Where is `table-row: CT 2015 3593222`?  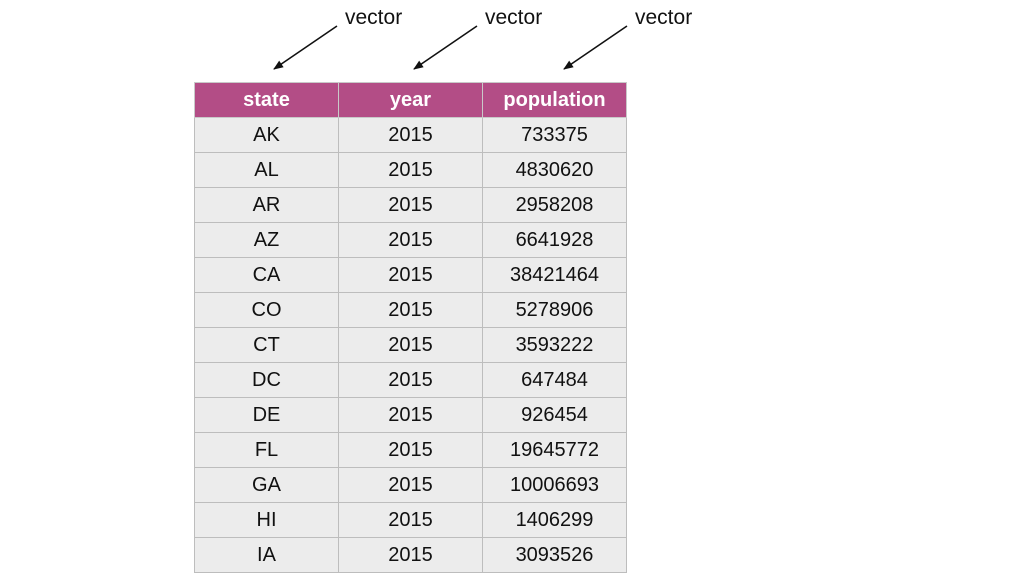
table-row: CT 2015 3593222 is located at coordinates (410, 345).